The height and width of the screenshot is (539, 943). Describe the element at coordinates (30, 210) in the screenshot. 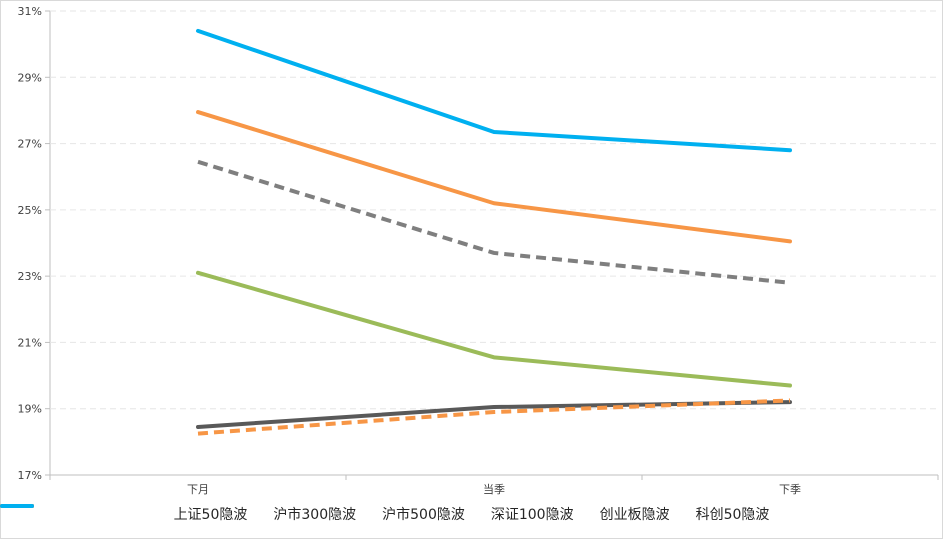

I see `y-tick-label: 25%` at that location.